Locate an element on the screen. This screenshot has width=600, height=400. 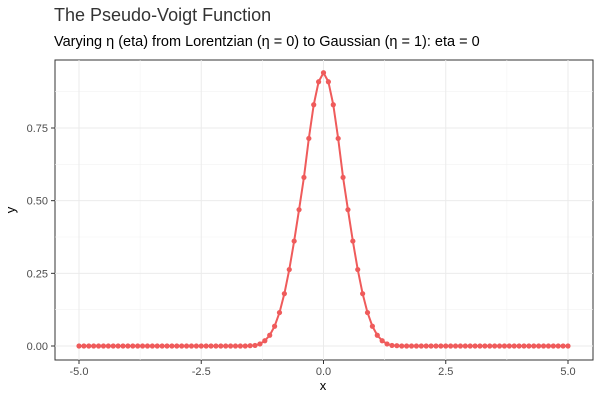
x-tick-label: -2.5 is located at coordinates (201, 372).